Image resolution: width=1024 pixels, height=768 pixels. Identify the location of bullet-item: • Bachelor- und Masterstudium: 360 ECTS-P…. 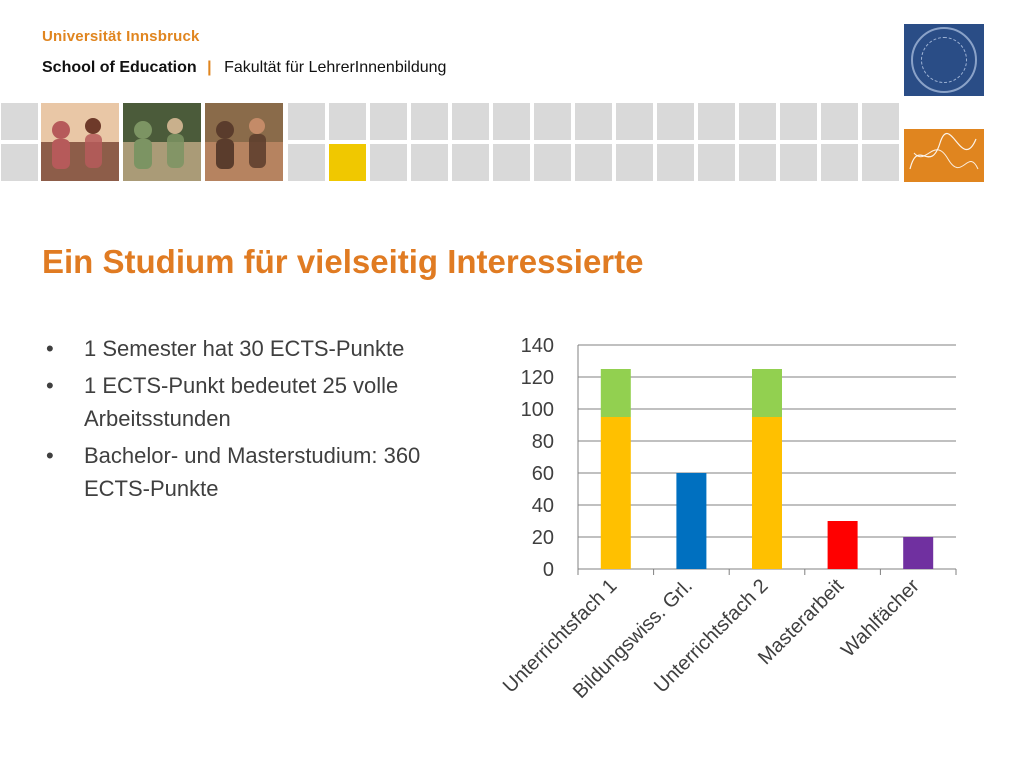
(256, 472).